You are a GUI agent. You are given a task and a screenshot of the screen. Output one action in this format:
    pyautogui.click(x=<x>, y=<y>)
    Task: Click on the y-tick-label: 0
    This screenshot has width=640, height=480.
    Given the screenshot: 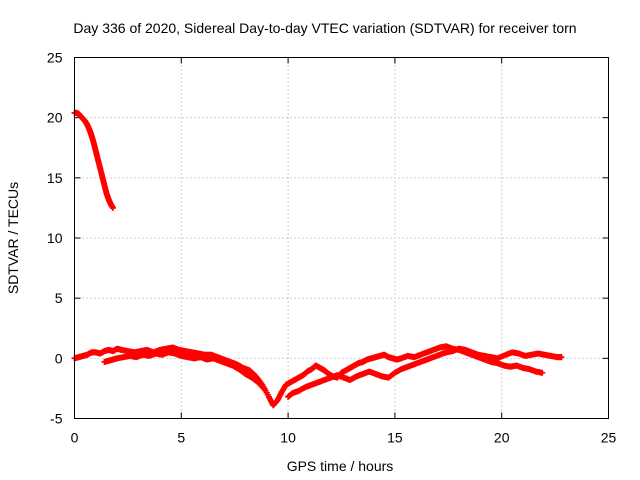 What is the action you would take?
    pyautogui.click(x=59, y=358)
    